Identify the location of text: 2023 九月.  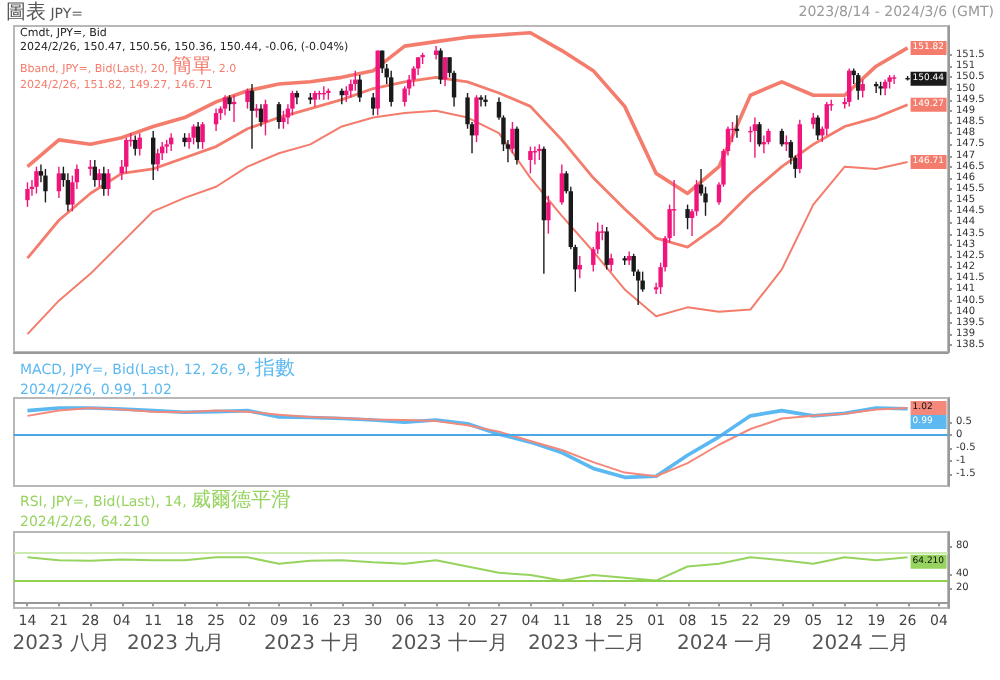
(176, 643).